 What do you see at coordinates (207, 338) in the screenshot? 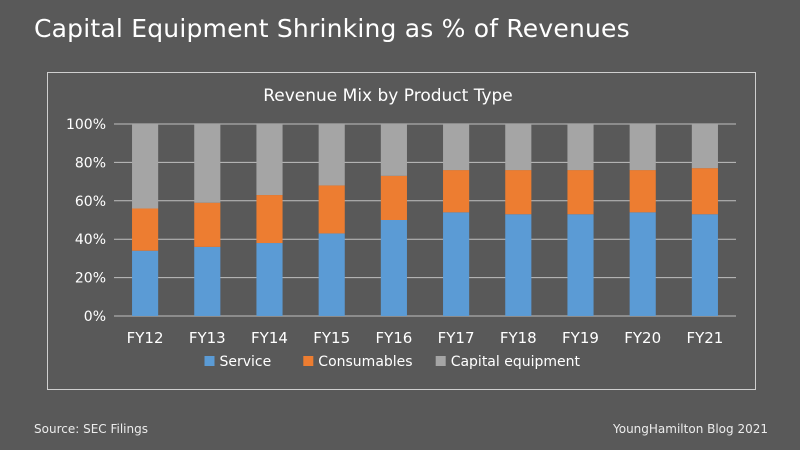
I see `x-tick-label: FY13` at bounding box center [207, 338].